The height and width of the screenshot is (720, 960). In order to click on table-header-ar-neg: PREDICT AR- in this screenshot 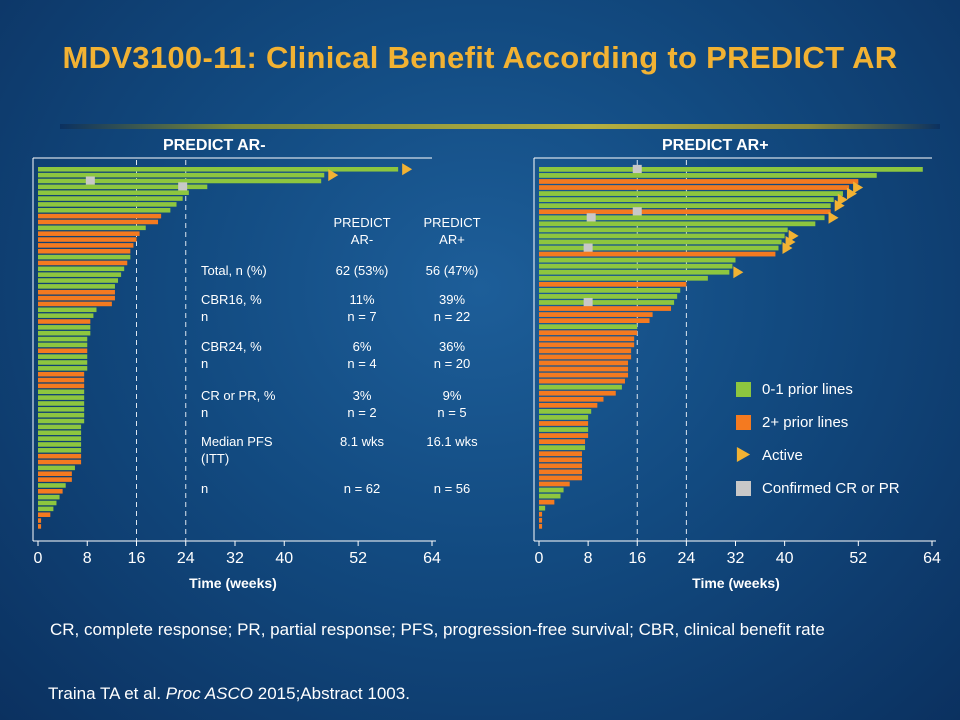, I will do `click(362, 231)`.